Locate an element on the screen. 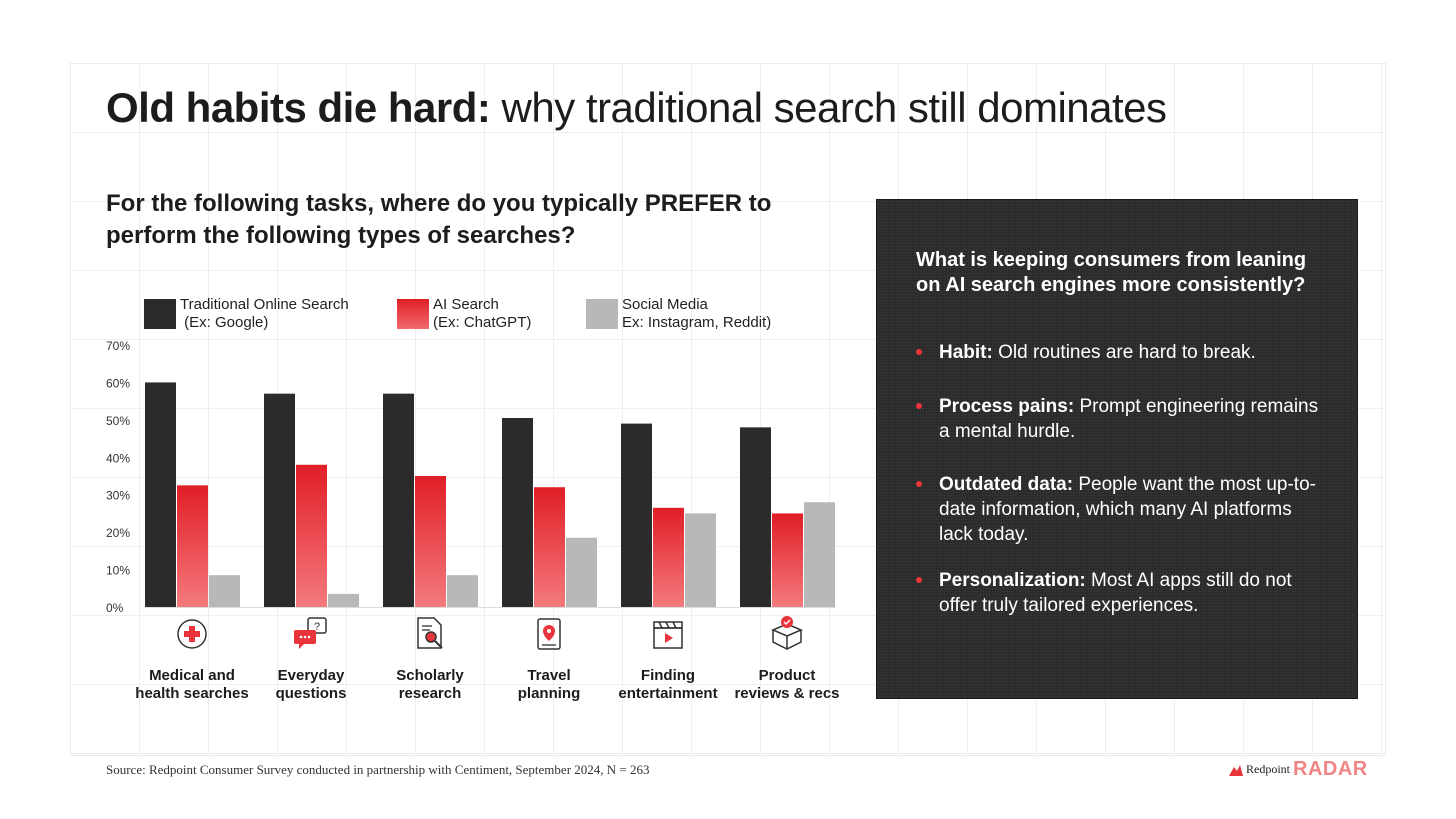 The height and width of the screenshot is (819, 1456). medical-cross-icon is located at coordinates (192, 634).